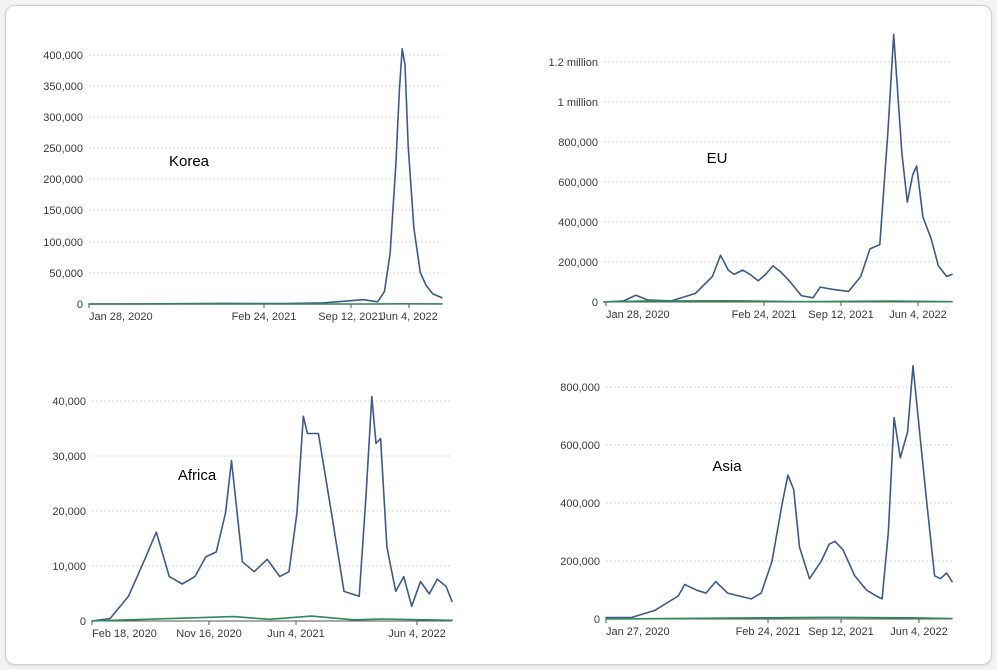 The height and width of the screenshot is (670, 997). Describe the element at coordinates (69, 512) in the screenshot. I see `africa-y-tick-label: 20,000` at that location.